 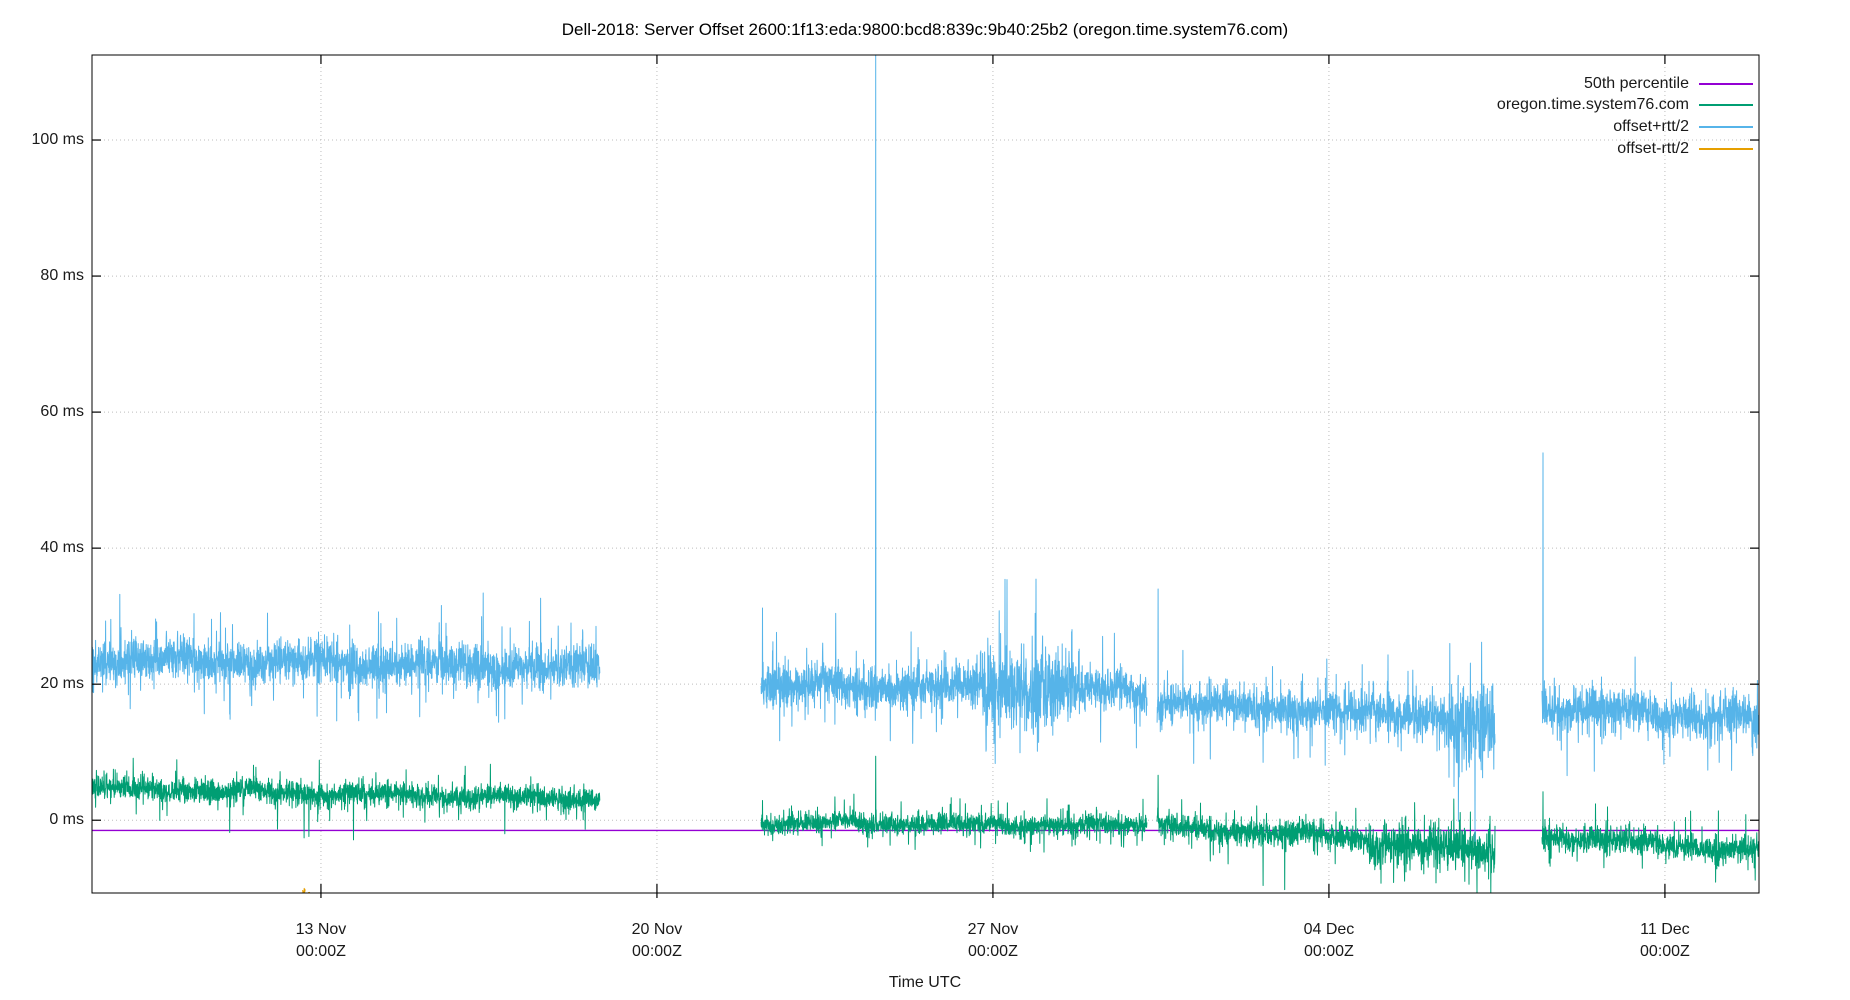 What do you see at coordinates (62, 412) in the screenshot?
I see `y-tick-label: 60 ms` at bounding box center [62, 412].